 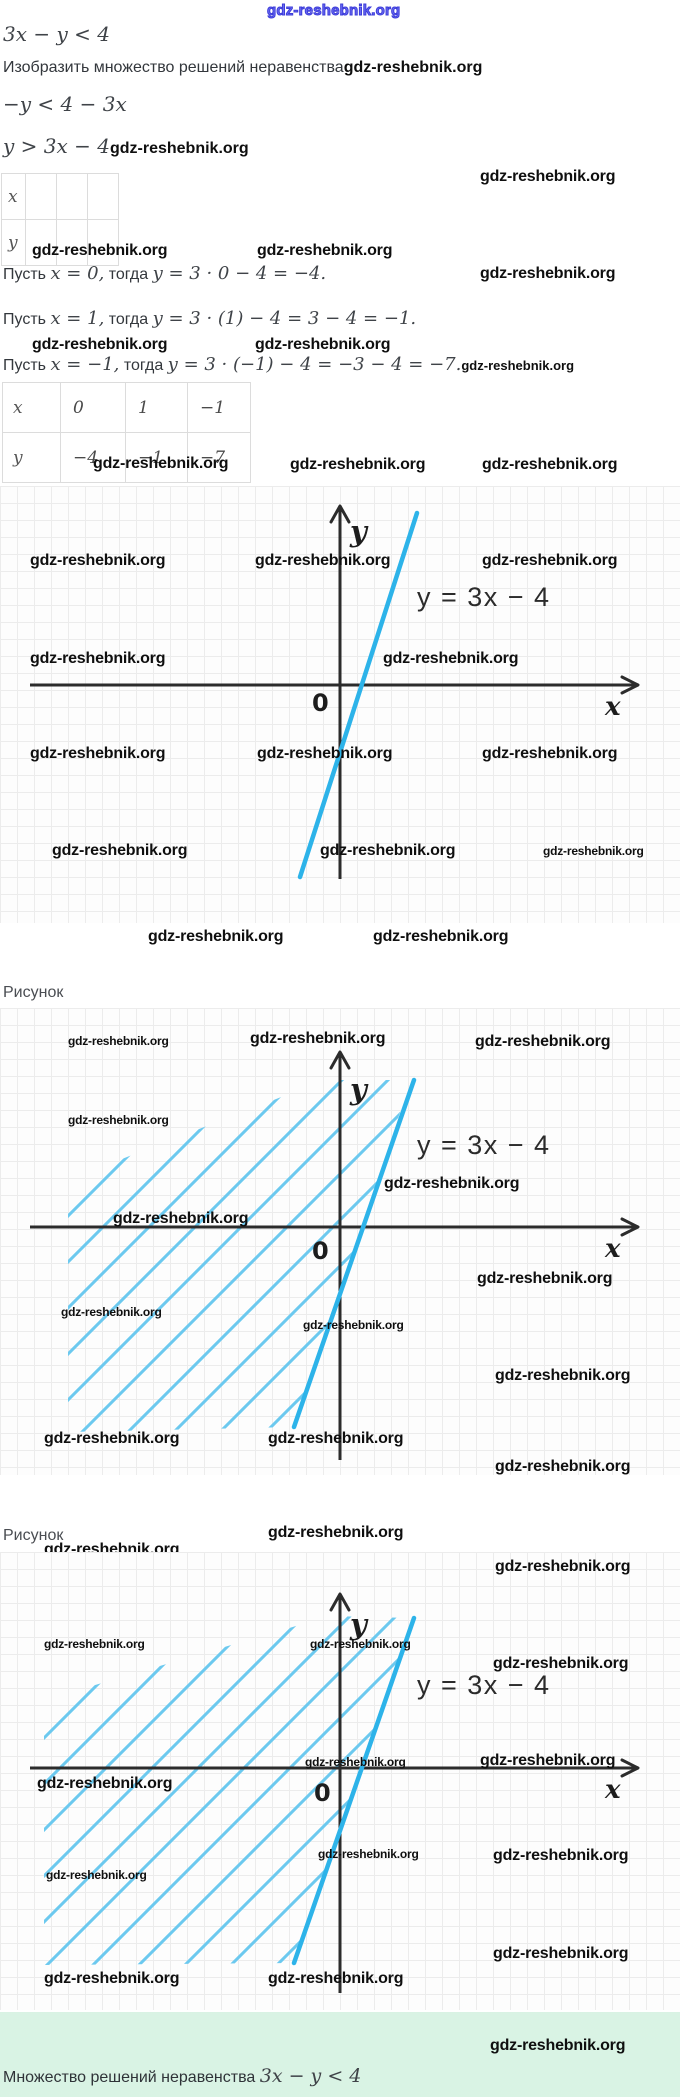 I want to click on empty-value-table: x y, so click(x=60, y=219).